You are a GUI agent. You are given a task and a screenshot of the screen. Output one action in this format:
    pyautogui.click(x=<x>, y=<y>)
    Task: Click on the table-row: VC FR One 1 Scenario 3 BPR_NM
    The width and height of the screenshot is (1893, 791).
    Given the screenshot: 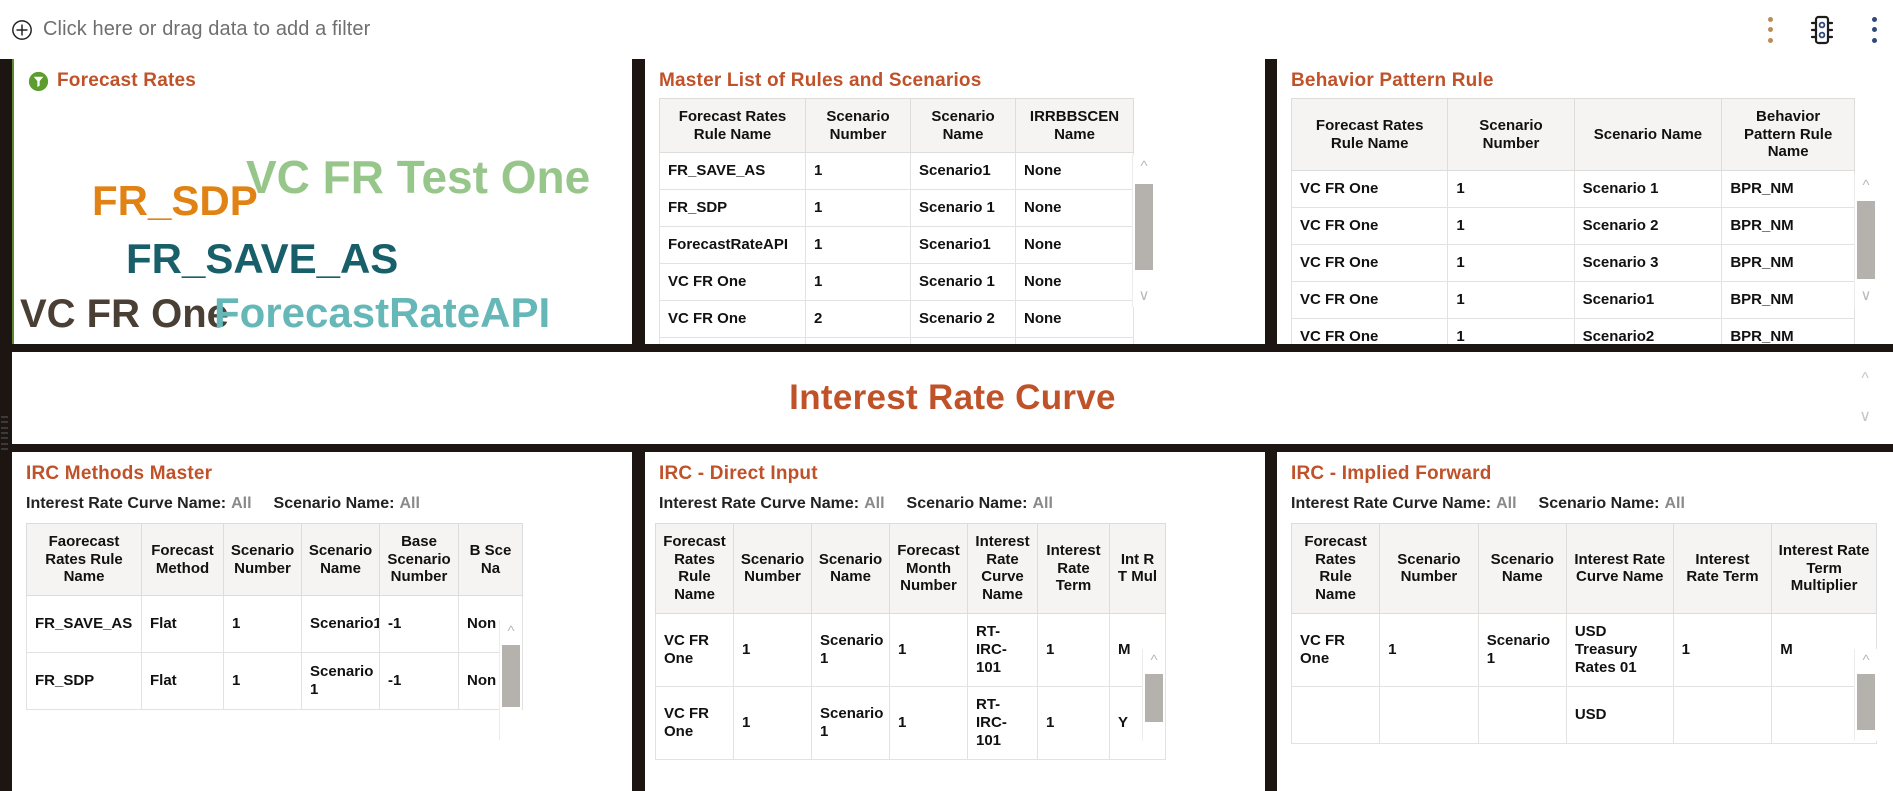 What is the action you would take?
    pyautogui.click(x=1572, y=263)
    